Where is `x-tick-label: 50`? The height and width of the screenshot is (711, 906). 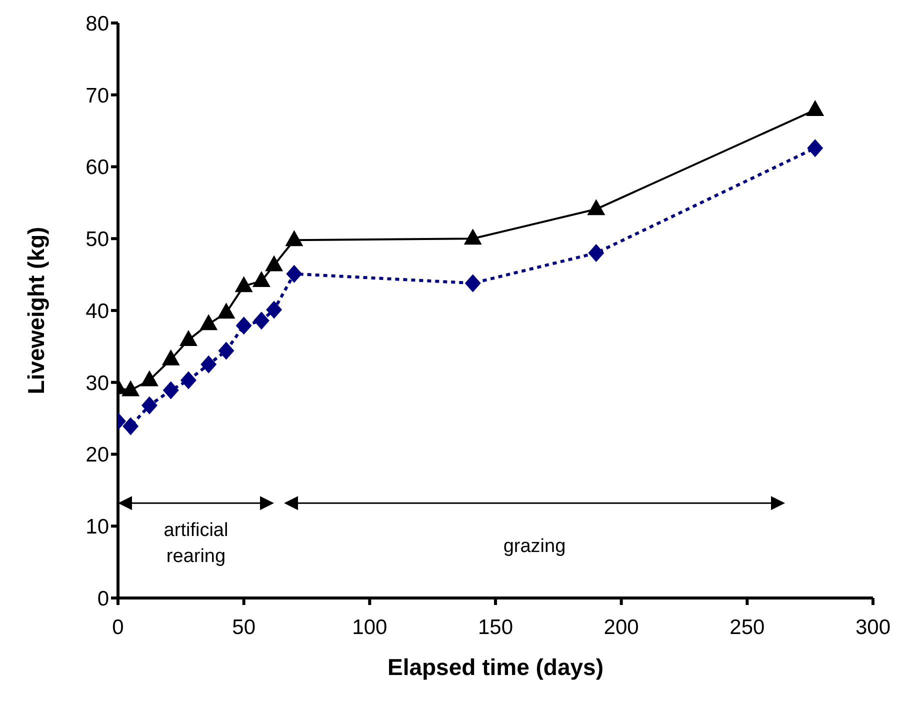 x-tick-label: 50 is located at coordinates (244, 627).